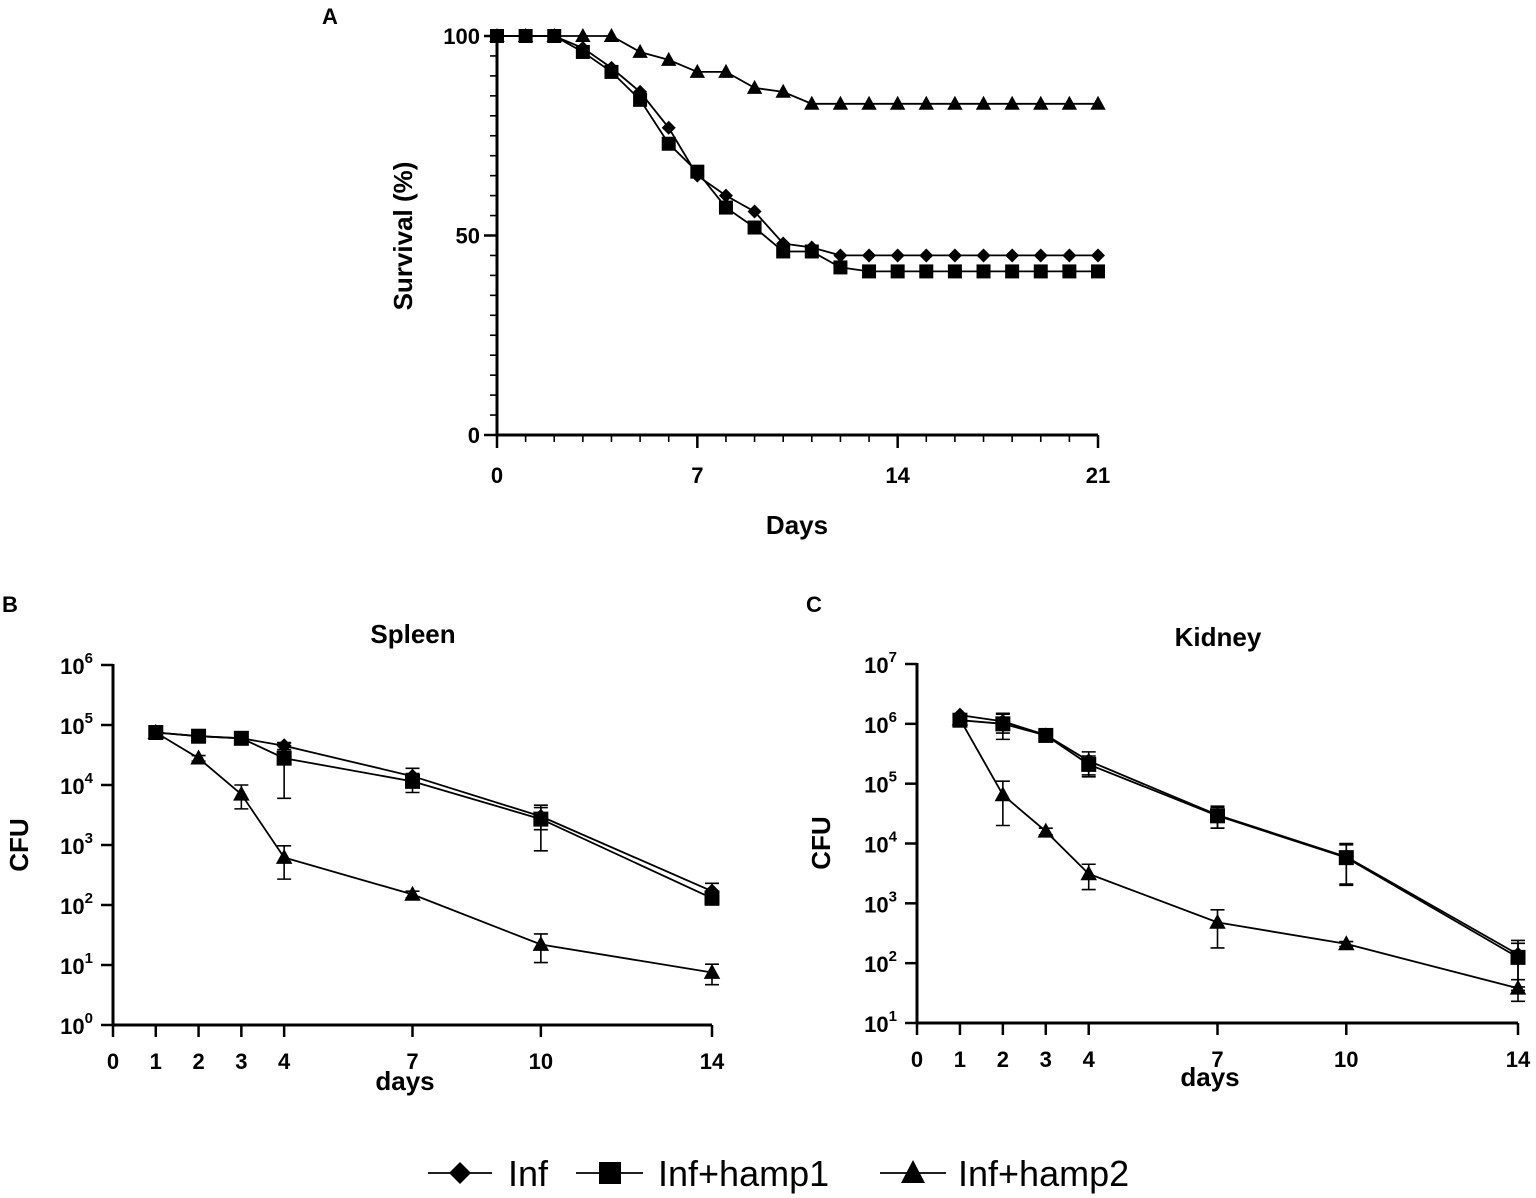 This screenshot has width=1536, height=1198. I want to click on survival-y-tick-label: 0, so click(474, 435).